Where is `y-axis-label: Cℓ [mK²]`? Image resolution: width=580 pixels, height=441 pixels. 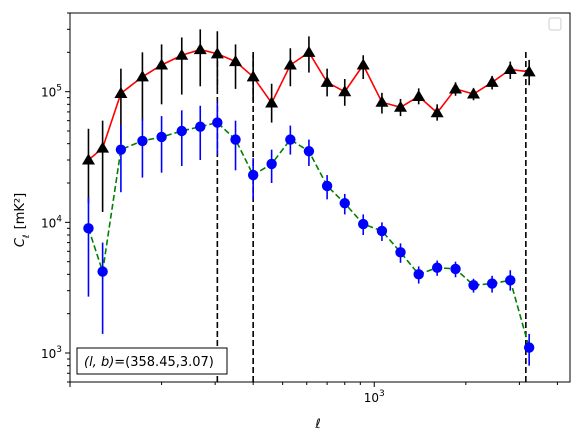
y-axis-label: Cℓ [mK²] is located at coordinates (22, 220).